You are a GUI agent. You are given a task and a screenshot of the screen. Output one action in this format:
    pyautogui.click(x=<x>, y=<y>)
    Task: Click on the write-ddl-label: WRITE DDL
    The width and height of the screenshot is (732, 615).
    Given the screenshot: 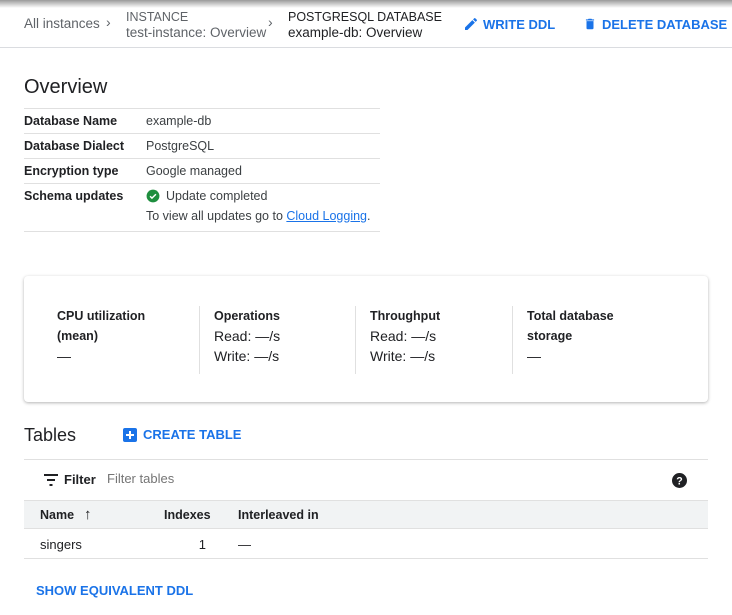 What is the action you would take?
    pyautogui.click(x=519, y=24)
    